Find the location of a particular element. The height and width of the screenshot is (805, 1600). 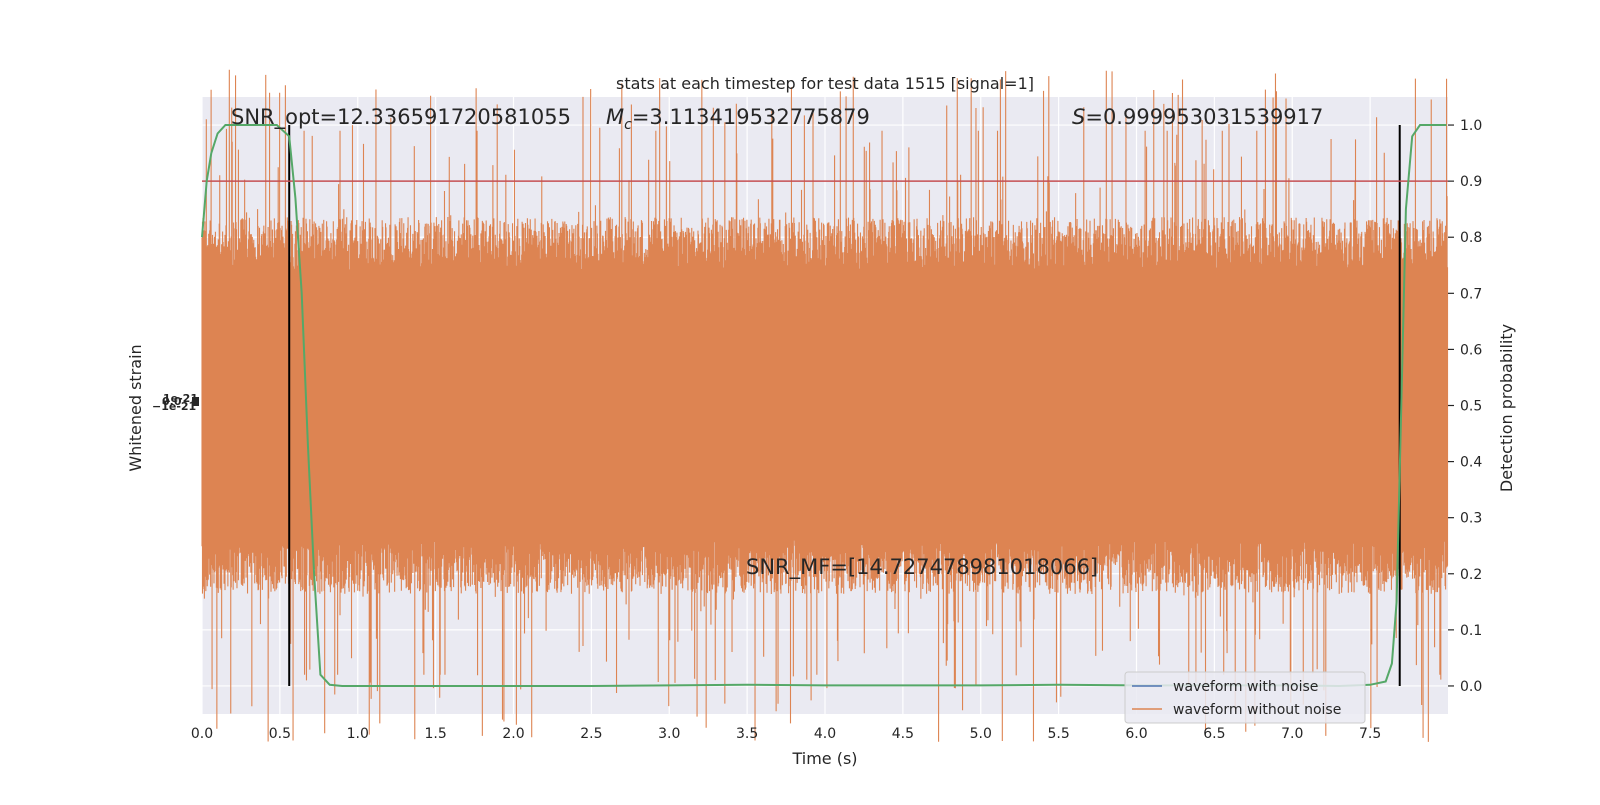

x-axis-label: Time (s) is located at coordinates (824, 758).